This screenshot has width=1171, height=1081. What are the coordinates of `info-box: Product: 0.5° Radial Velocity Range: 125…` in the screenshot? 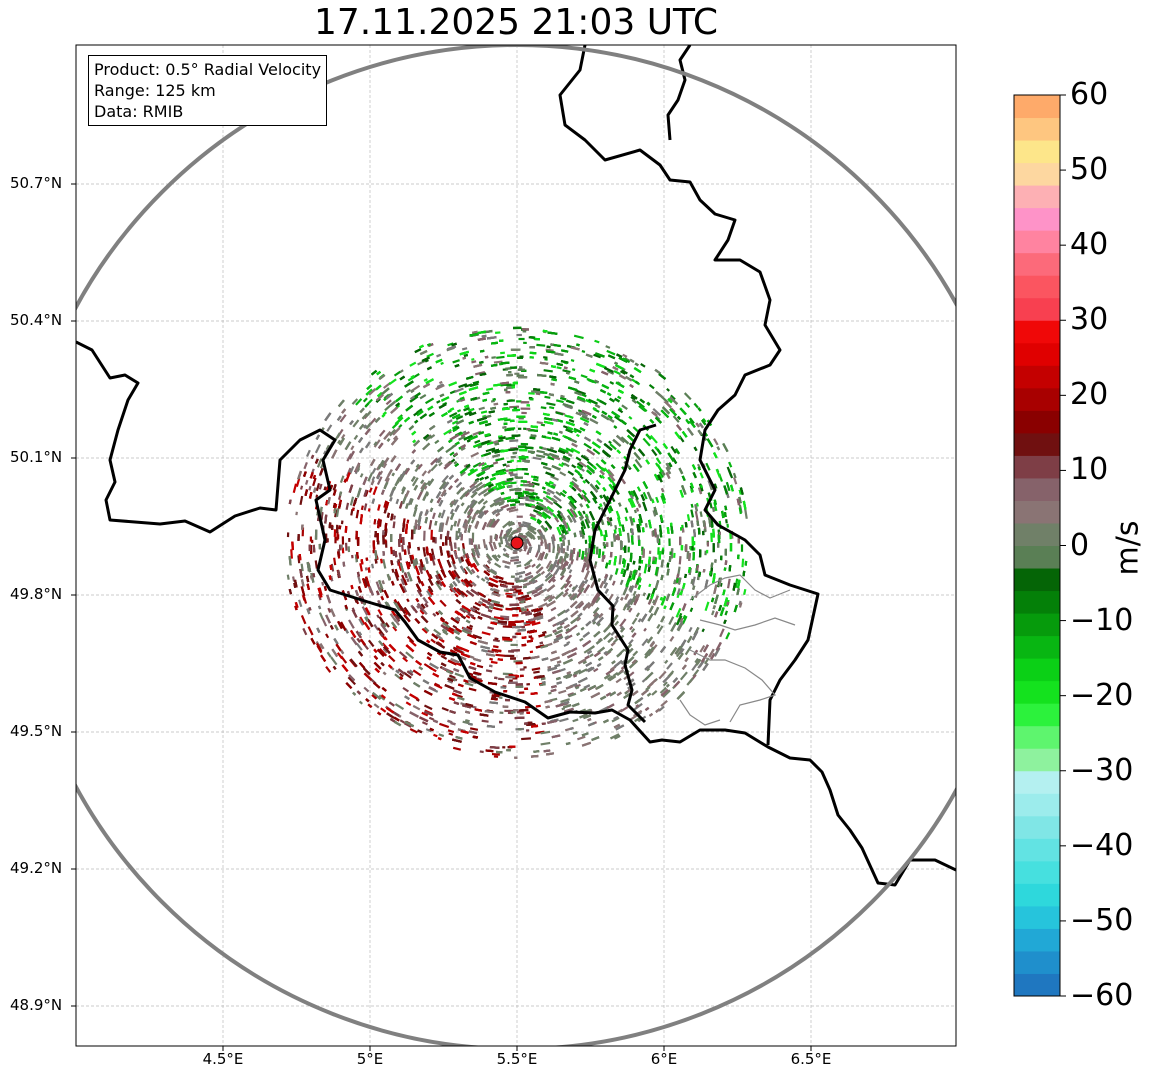 It's located at (208, 90).